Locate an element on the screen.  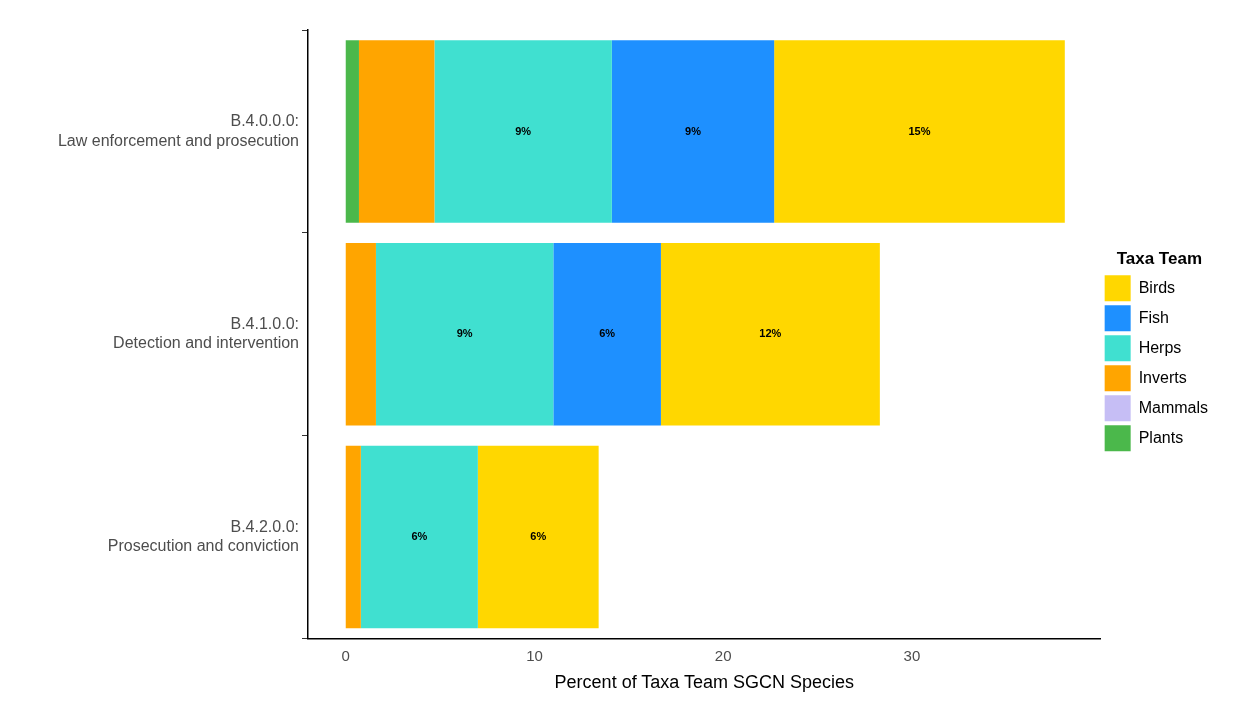
x-axis-title: Percent of Taxa Team SGCN Species is located at coordinates (704, 682).